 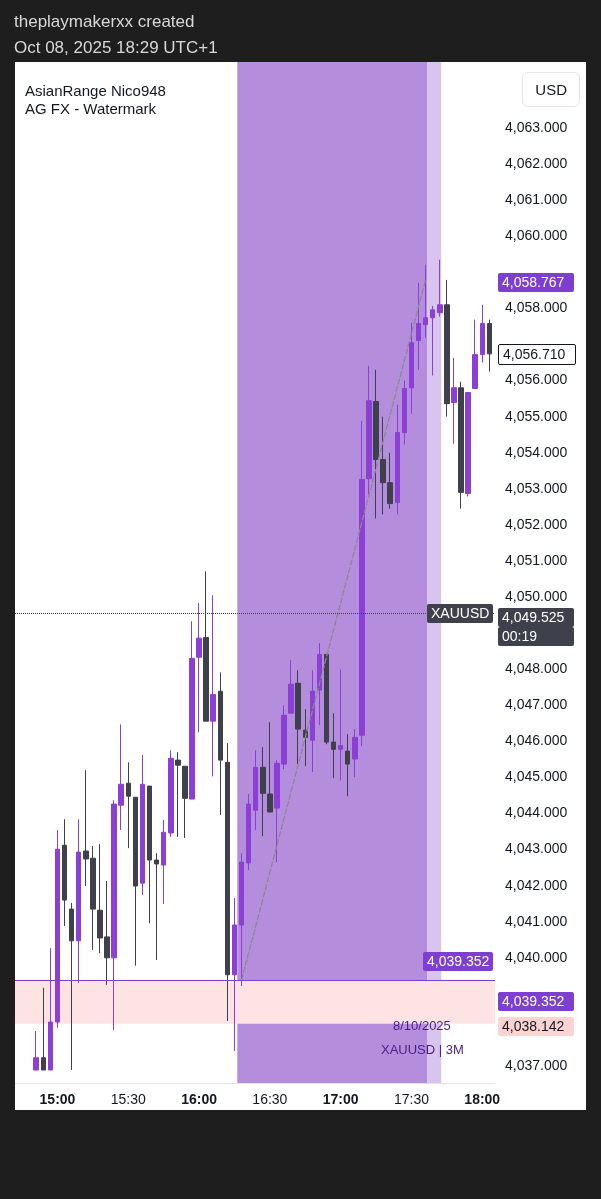 What do you see at coordinates (482, 1099) in the screenshot?
I see `x-tick-label: 18:00` at bounding box center [482, 1099].